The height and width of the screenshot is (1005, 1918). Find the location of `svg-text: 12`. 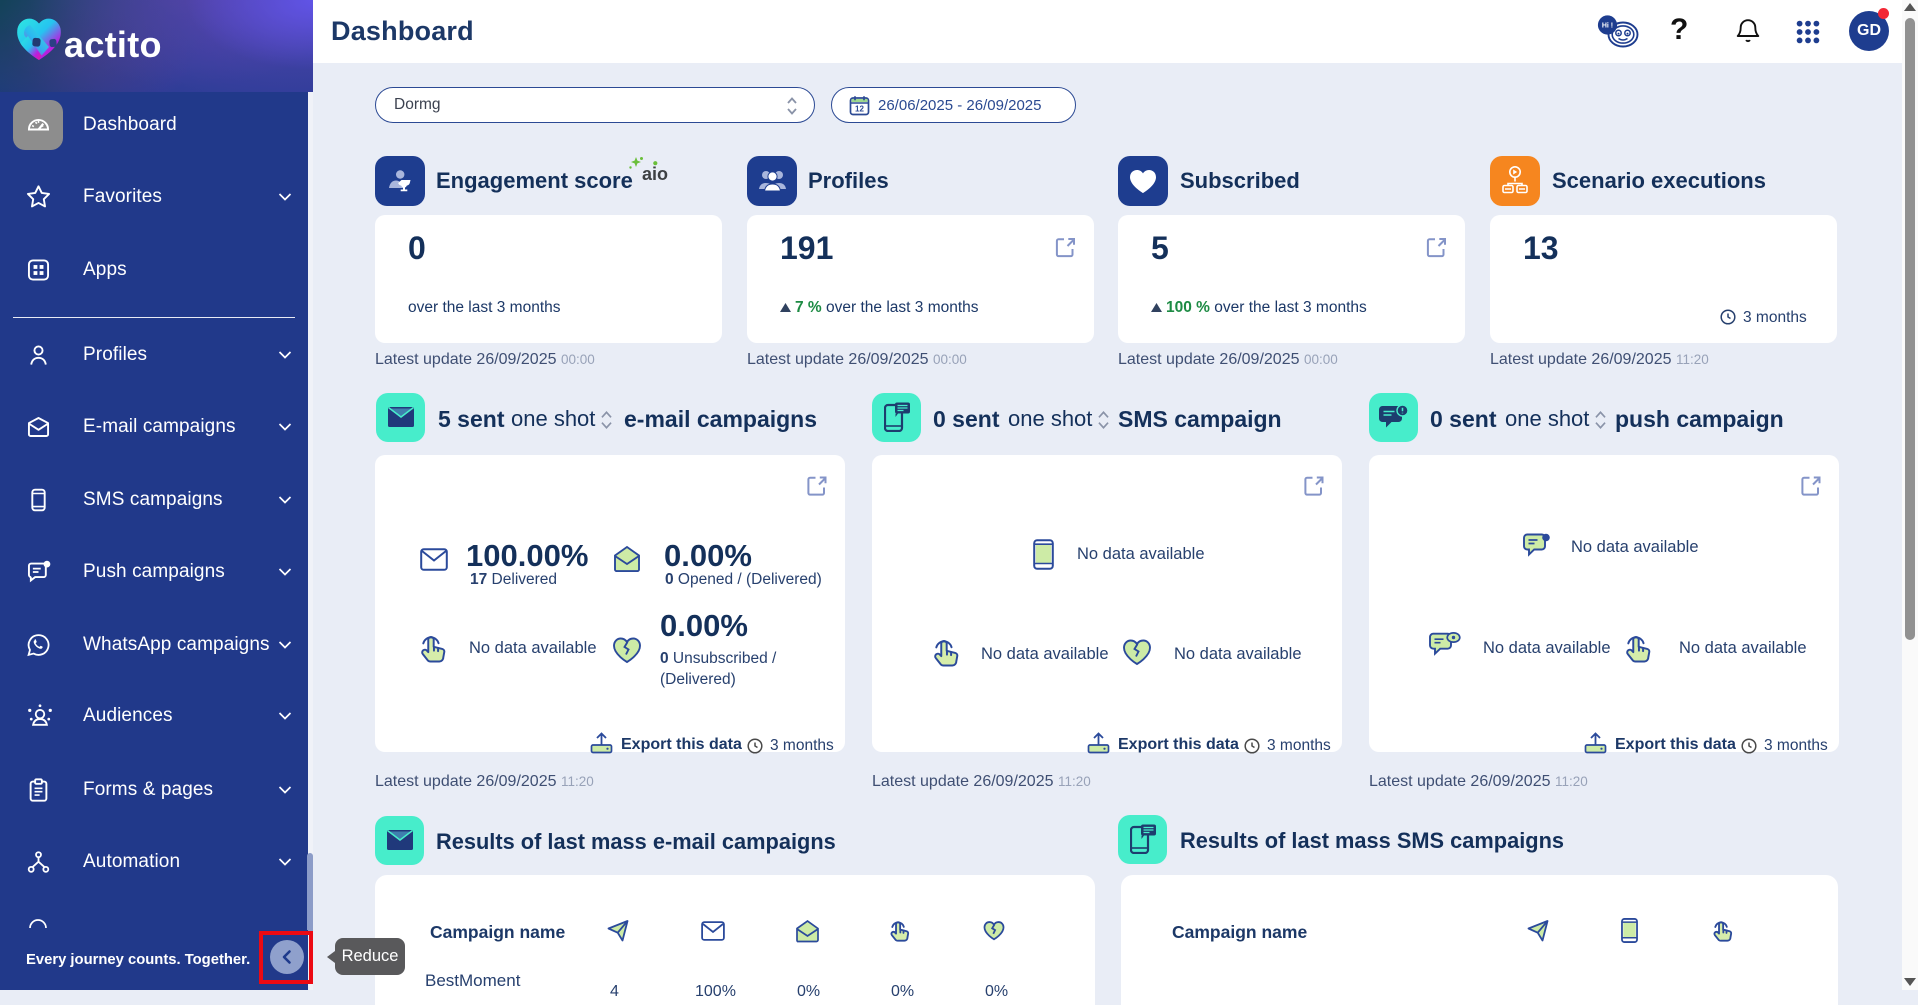

svg-text: 12 is located at coordinates (859, 109).